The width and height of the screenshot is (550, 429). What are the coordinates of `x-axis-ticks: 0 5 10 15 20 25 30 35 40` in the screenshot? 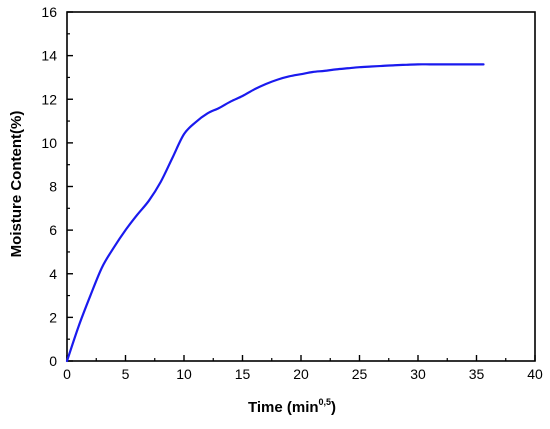 It's located at (303, 368).